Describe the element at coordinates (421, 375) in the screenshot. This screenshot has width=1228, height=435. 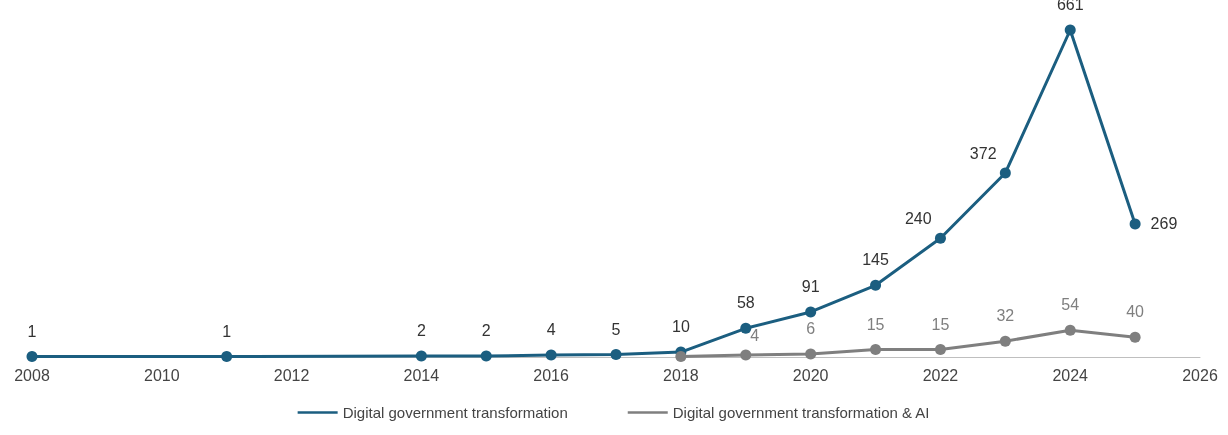
I see `x-tick-label: 2014` at that location.